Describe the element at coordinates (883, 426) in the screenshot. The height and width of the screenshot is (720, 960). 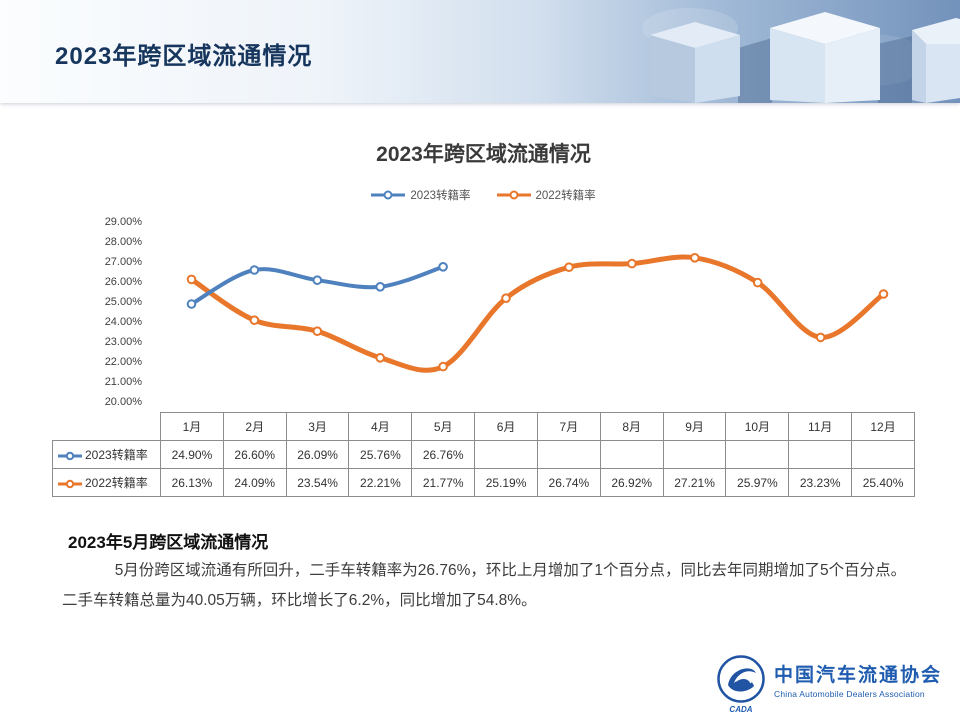
I see `month-header-cell: 12月` at that location.